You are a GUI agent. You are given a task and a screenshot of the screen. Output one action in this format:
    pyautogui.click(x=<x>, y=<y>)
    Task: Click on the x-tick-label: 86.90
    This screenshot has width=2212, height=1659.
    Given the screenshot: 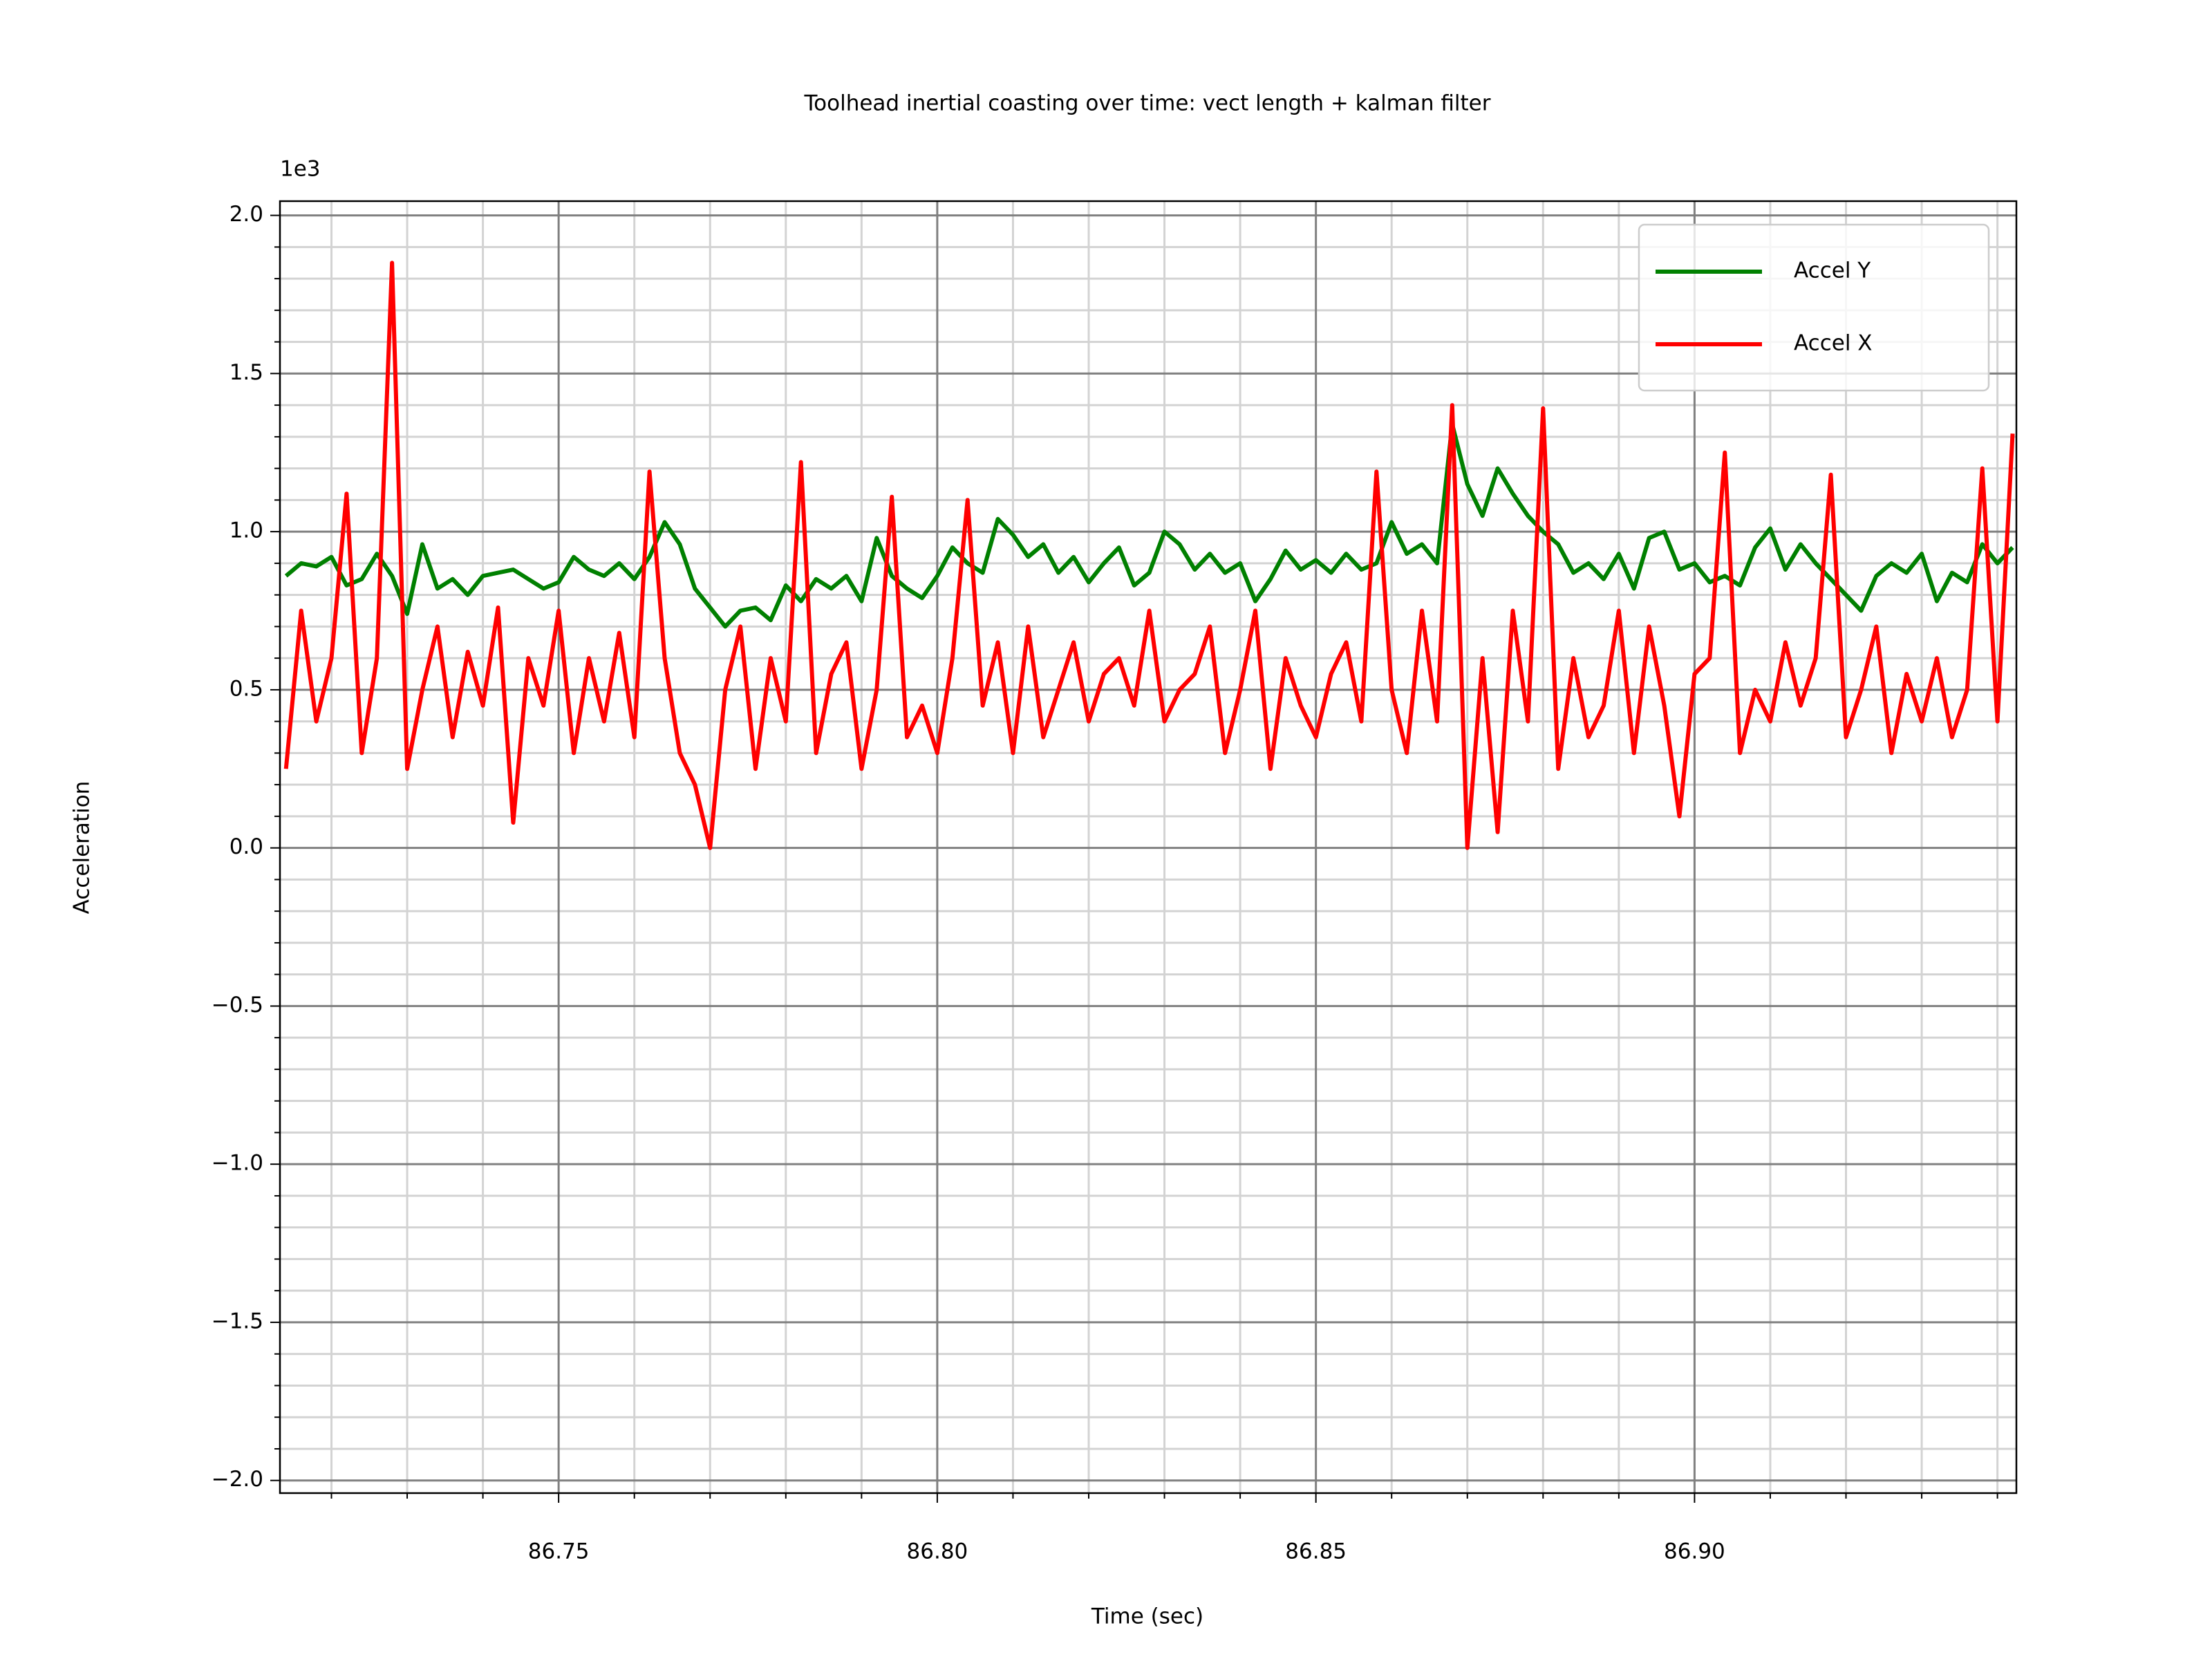 What is the action you would take?
    pyautogui.click(x=1694, y=1551)
    